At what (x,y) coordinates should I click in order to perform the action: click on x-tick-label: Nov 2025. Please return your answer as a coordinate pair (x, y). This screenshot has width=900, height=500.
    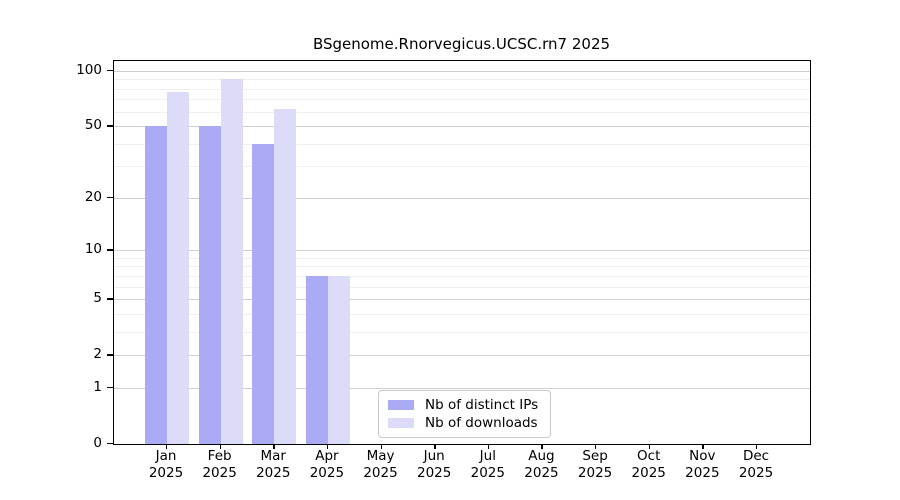
    Looking at the image, I should click on (702, 464).